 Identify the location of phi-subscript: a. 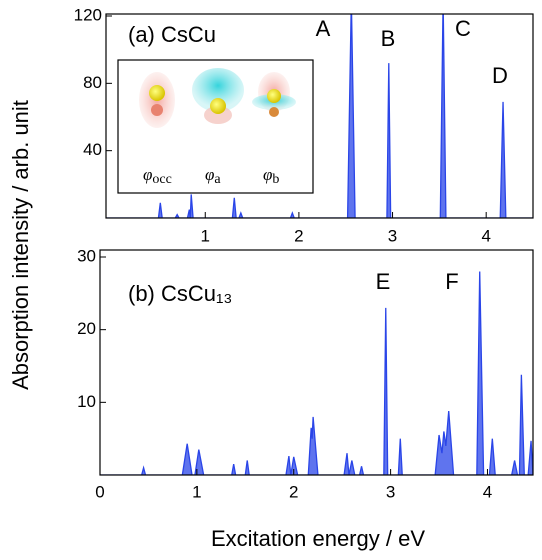
(217, 179).